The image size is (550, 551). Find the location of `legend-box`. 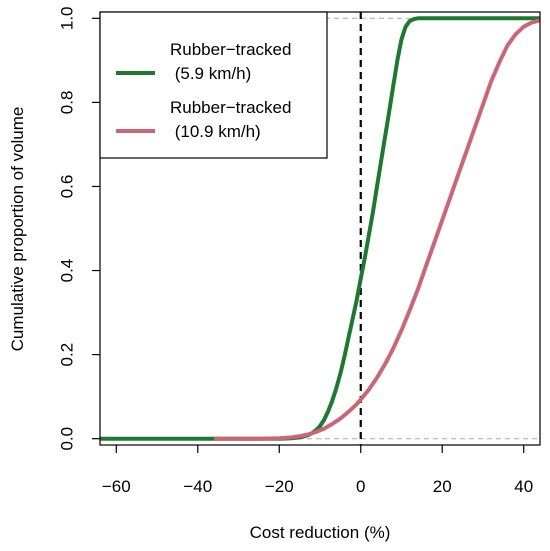

legend-box is located at coordinates (213, 85).